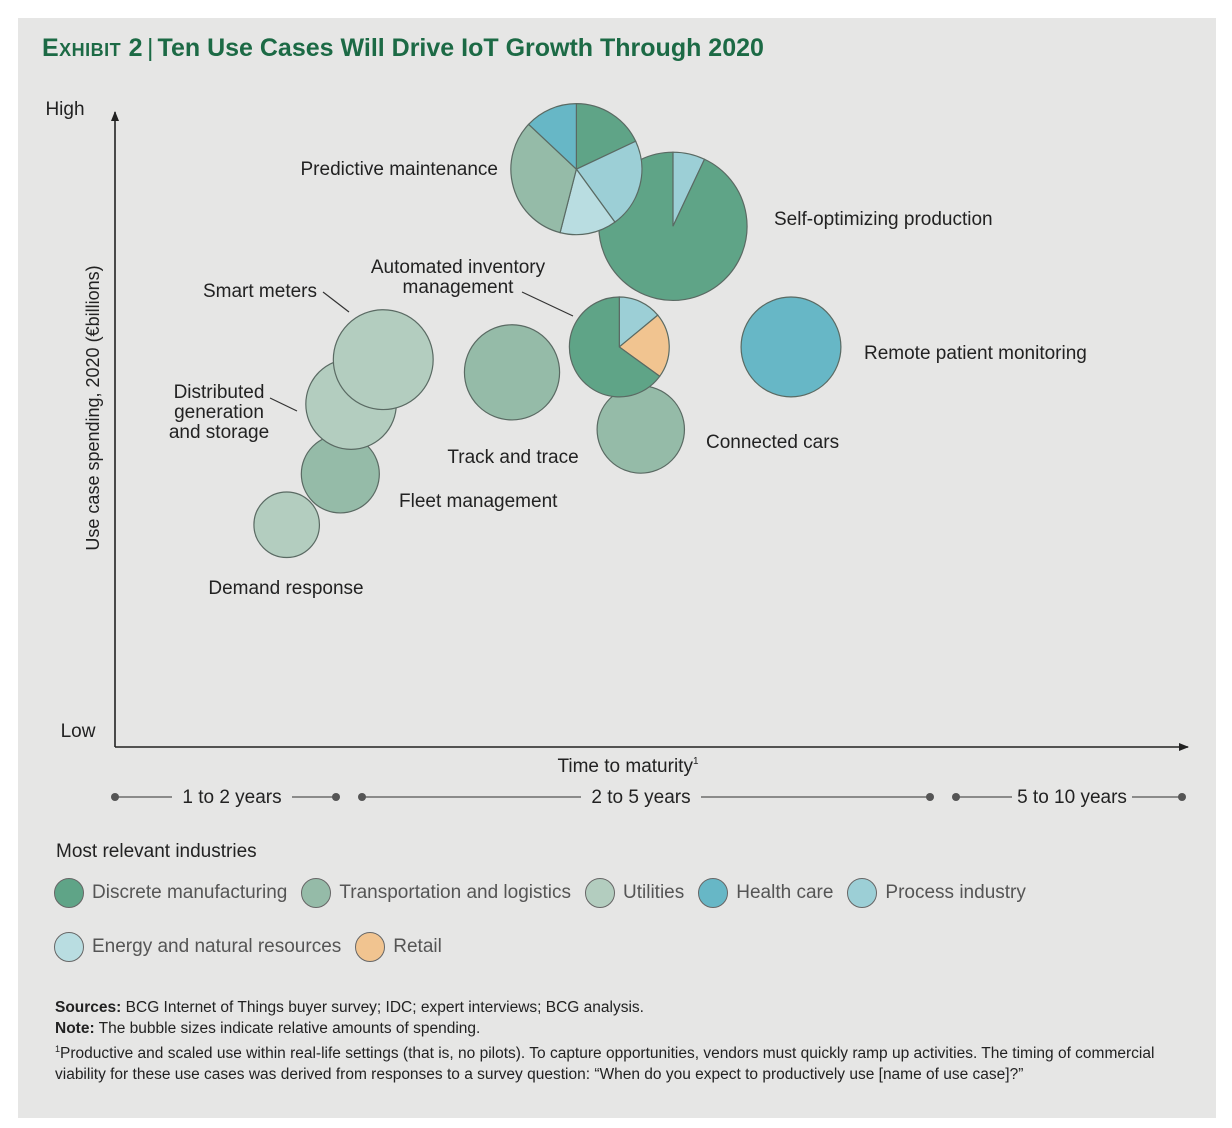  I want to click on bubble-label: Fleet management, so click(478, 501).